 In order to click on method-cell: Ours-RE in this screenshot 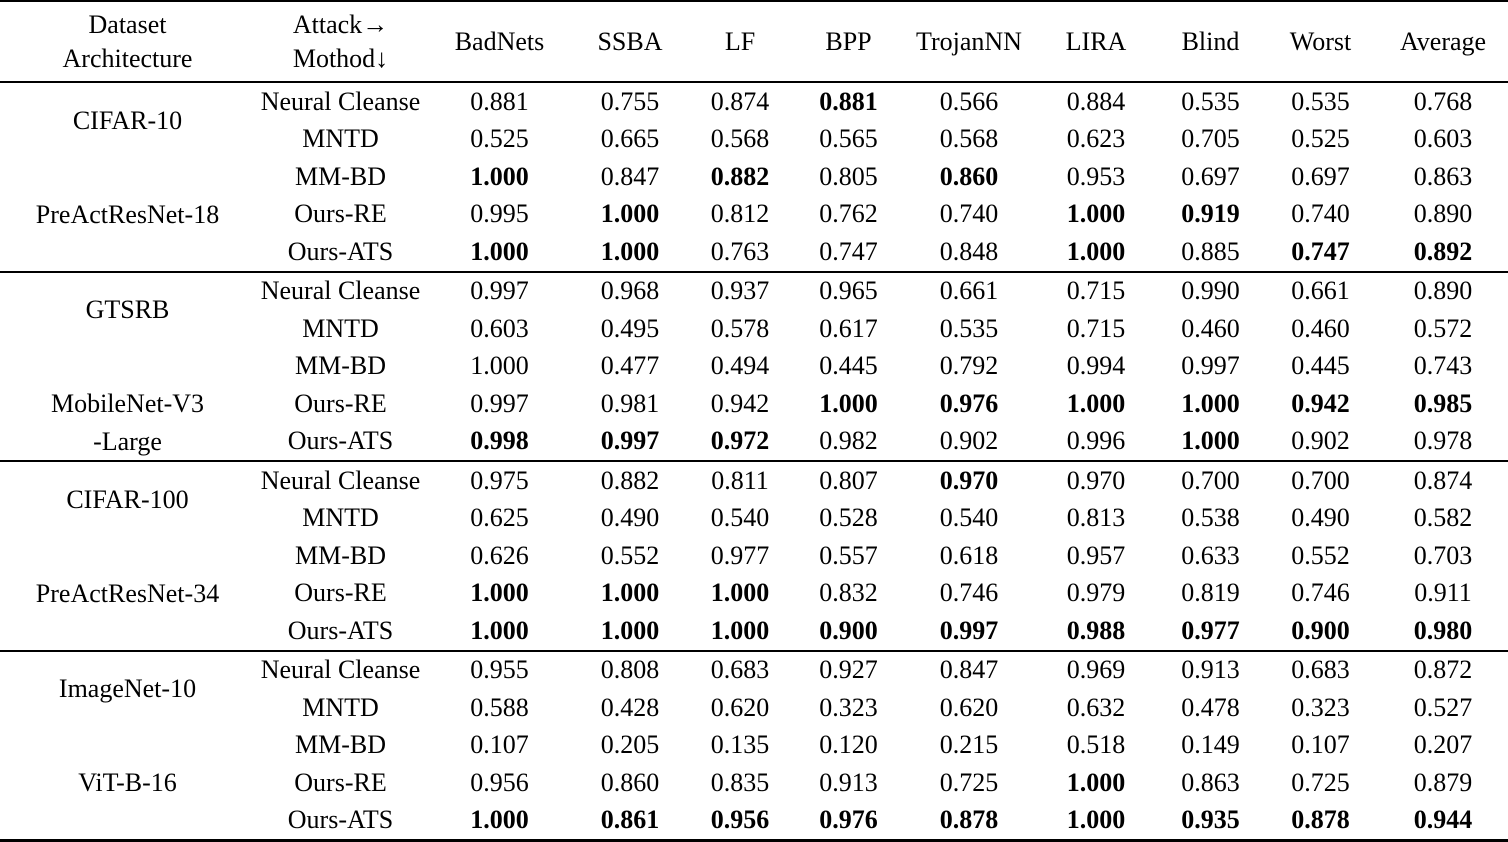, I will do `click(340, 782)`.